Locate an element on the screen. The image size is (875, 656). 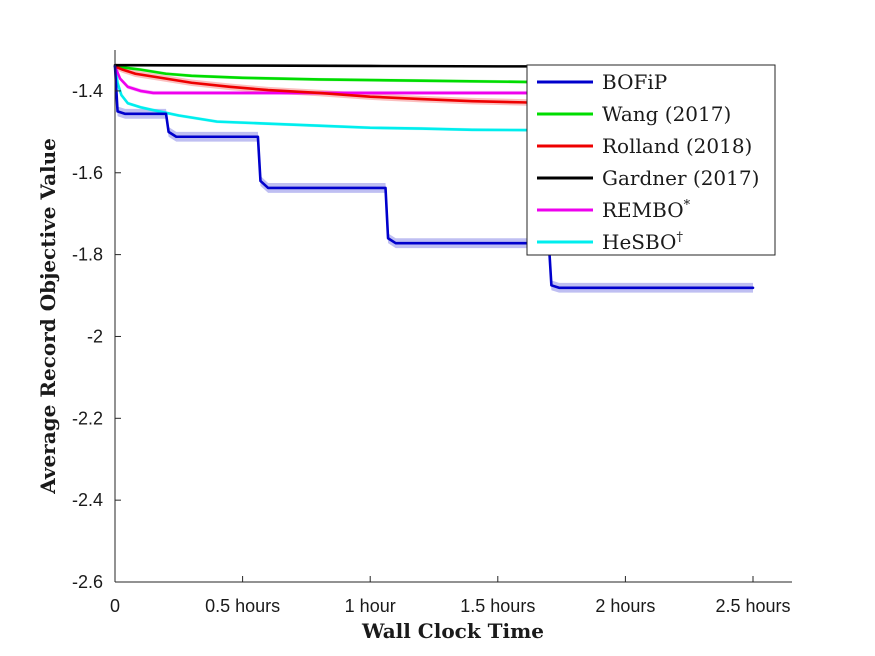
series-line-wang-2017- is located at coordinates (332, 74).